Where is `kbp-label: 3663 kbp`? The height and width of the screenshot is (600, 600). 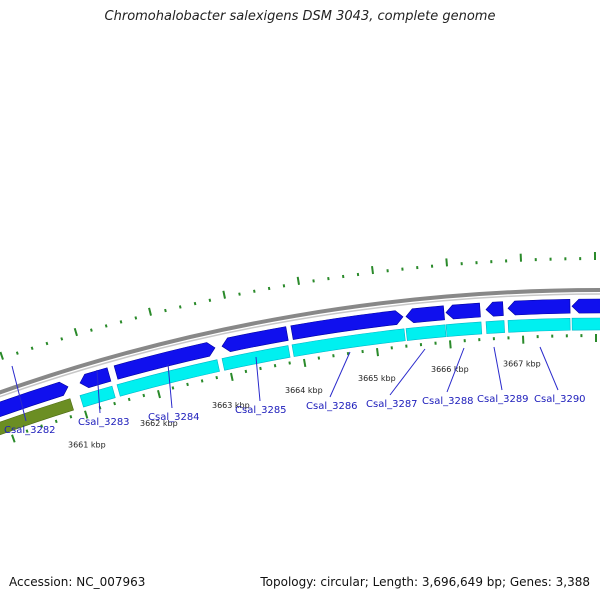
kbp-label: 3663 kbp is located at coordinates (231, 405).